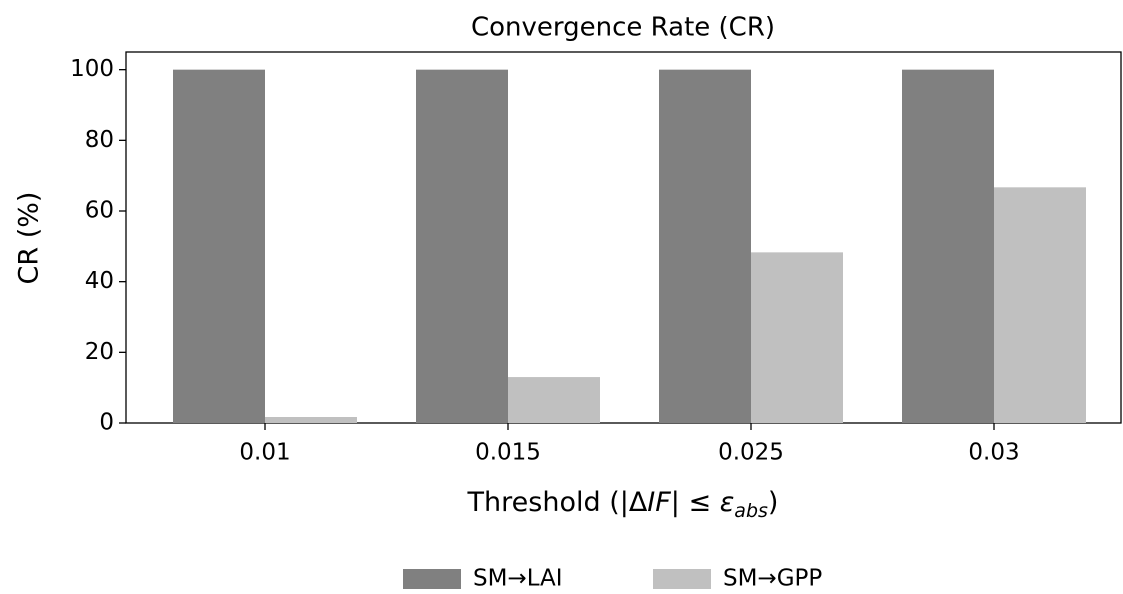 The width and height of the screenshot is (1123, 594). I want to click on y-tick-label: 0, so click(106, 423).